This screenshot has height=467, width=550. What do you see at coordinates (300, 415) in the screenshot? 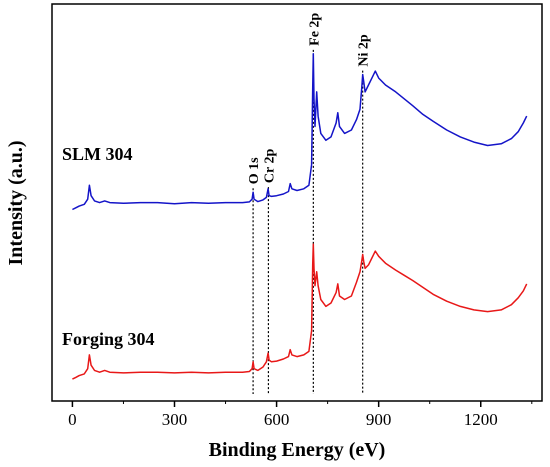
I see `x-axis-ticks: 0 300 600 900 1200` at bounding box center [300, 415].